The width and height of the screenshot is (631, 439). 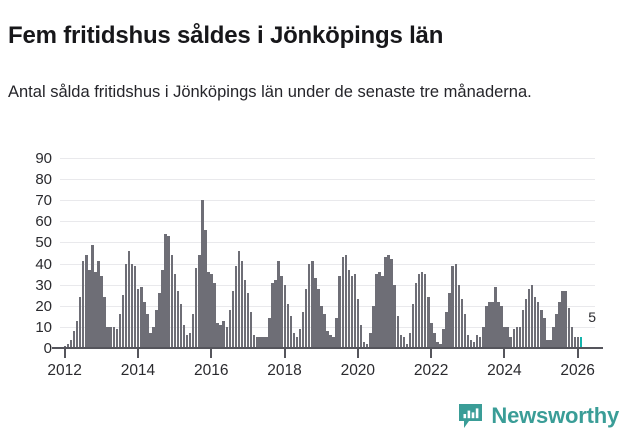 What do you see at coordinates (211, 370) in the screenshot?
I see `x-axis-tick-label: 2016` at bounding box center [211, 370].